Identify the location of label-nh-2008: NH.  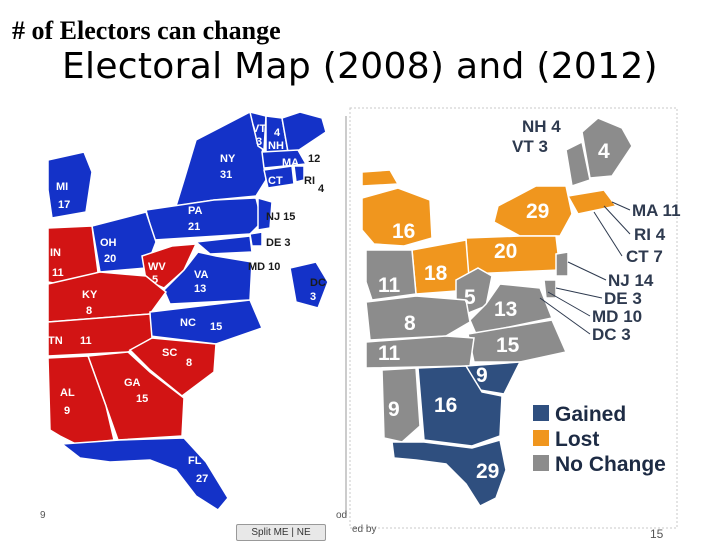
(276, 146).